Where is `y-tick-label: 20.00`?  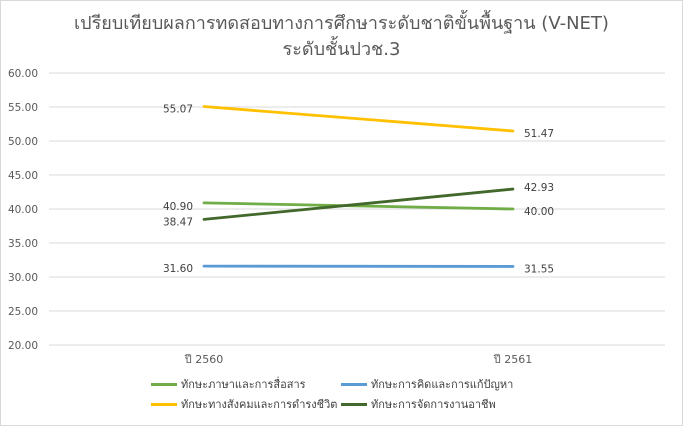 y-tick-label: 20.00 is located at coordinates (23, 346).